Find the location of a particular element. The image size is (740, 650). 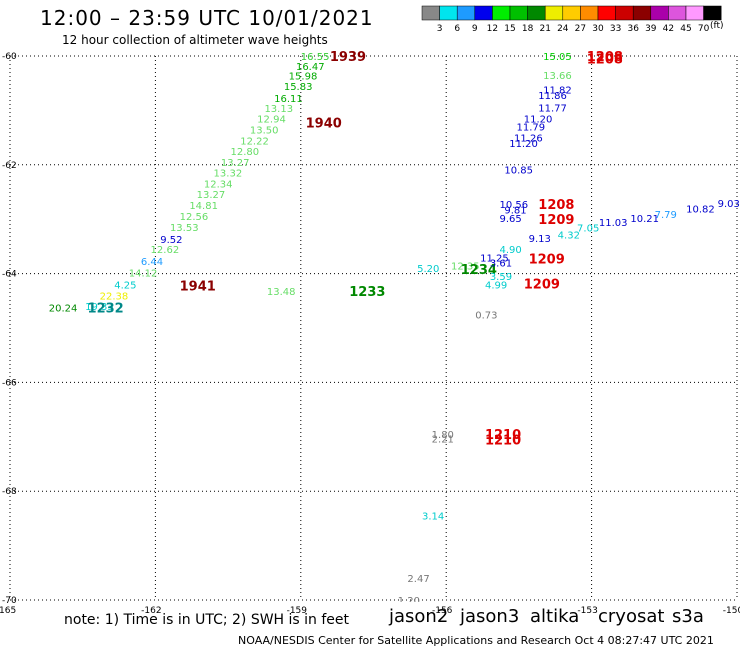

wave-height-value: 0.73 is located at coordinates (486, 315).